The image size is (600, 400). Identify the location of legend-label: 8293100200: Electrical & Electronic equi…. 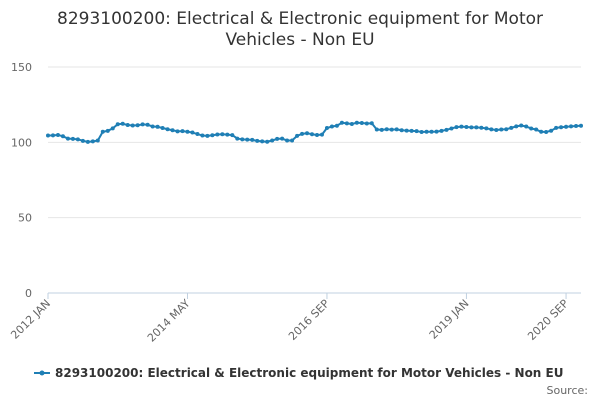
(309, 373).